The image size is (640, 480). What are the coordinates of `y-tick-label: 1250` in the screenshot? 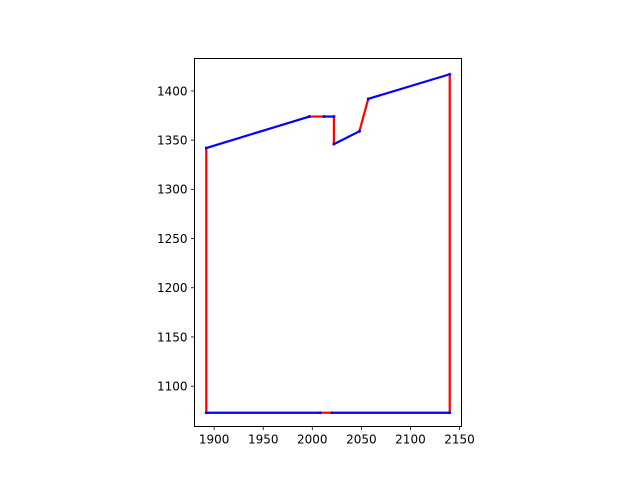 It's located at (172, 239).